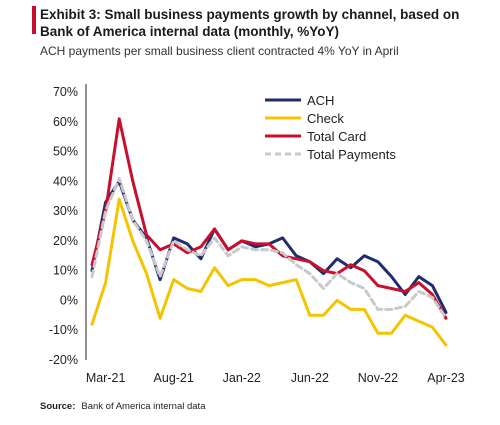 Image resolution: width=500 pixels, height=425 pixels. I want to click on title-accent-bar, so click(34, 20).